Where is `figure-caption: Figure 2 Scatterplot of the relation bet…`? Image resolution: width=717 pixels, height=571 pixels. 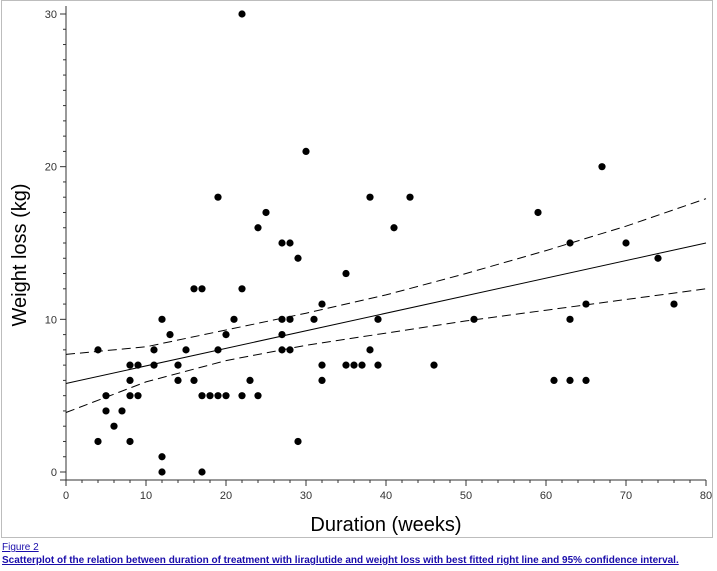 figure-caption: Figure 2 Scatterplot of the relation bet… is located at coordinates (358, 554).